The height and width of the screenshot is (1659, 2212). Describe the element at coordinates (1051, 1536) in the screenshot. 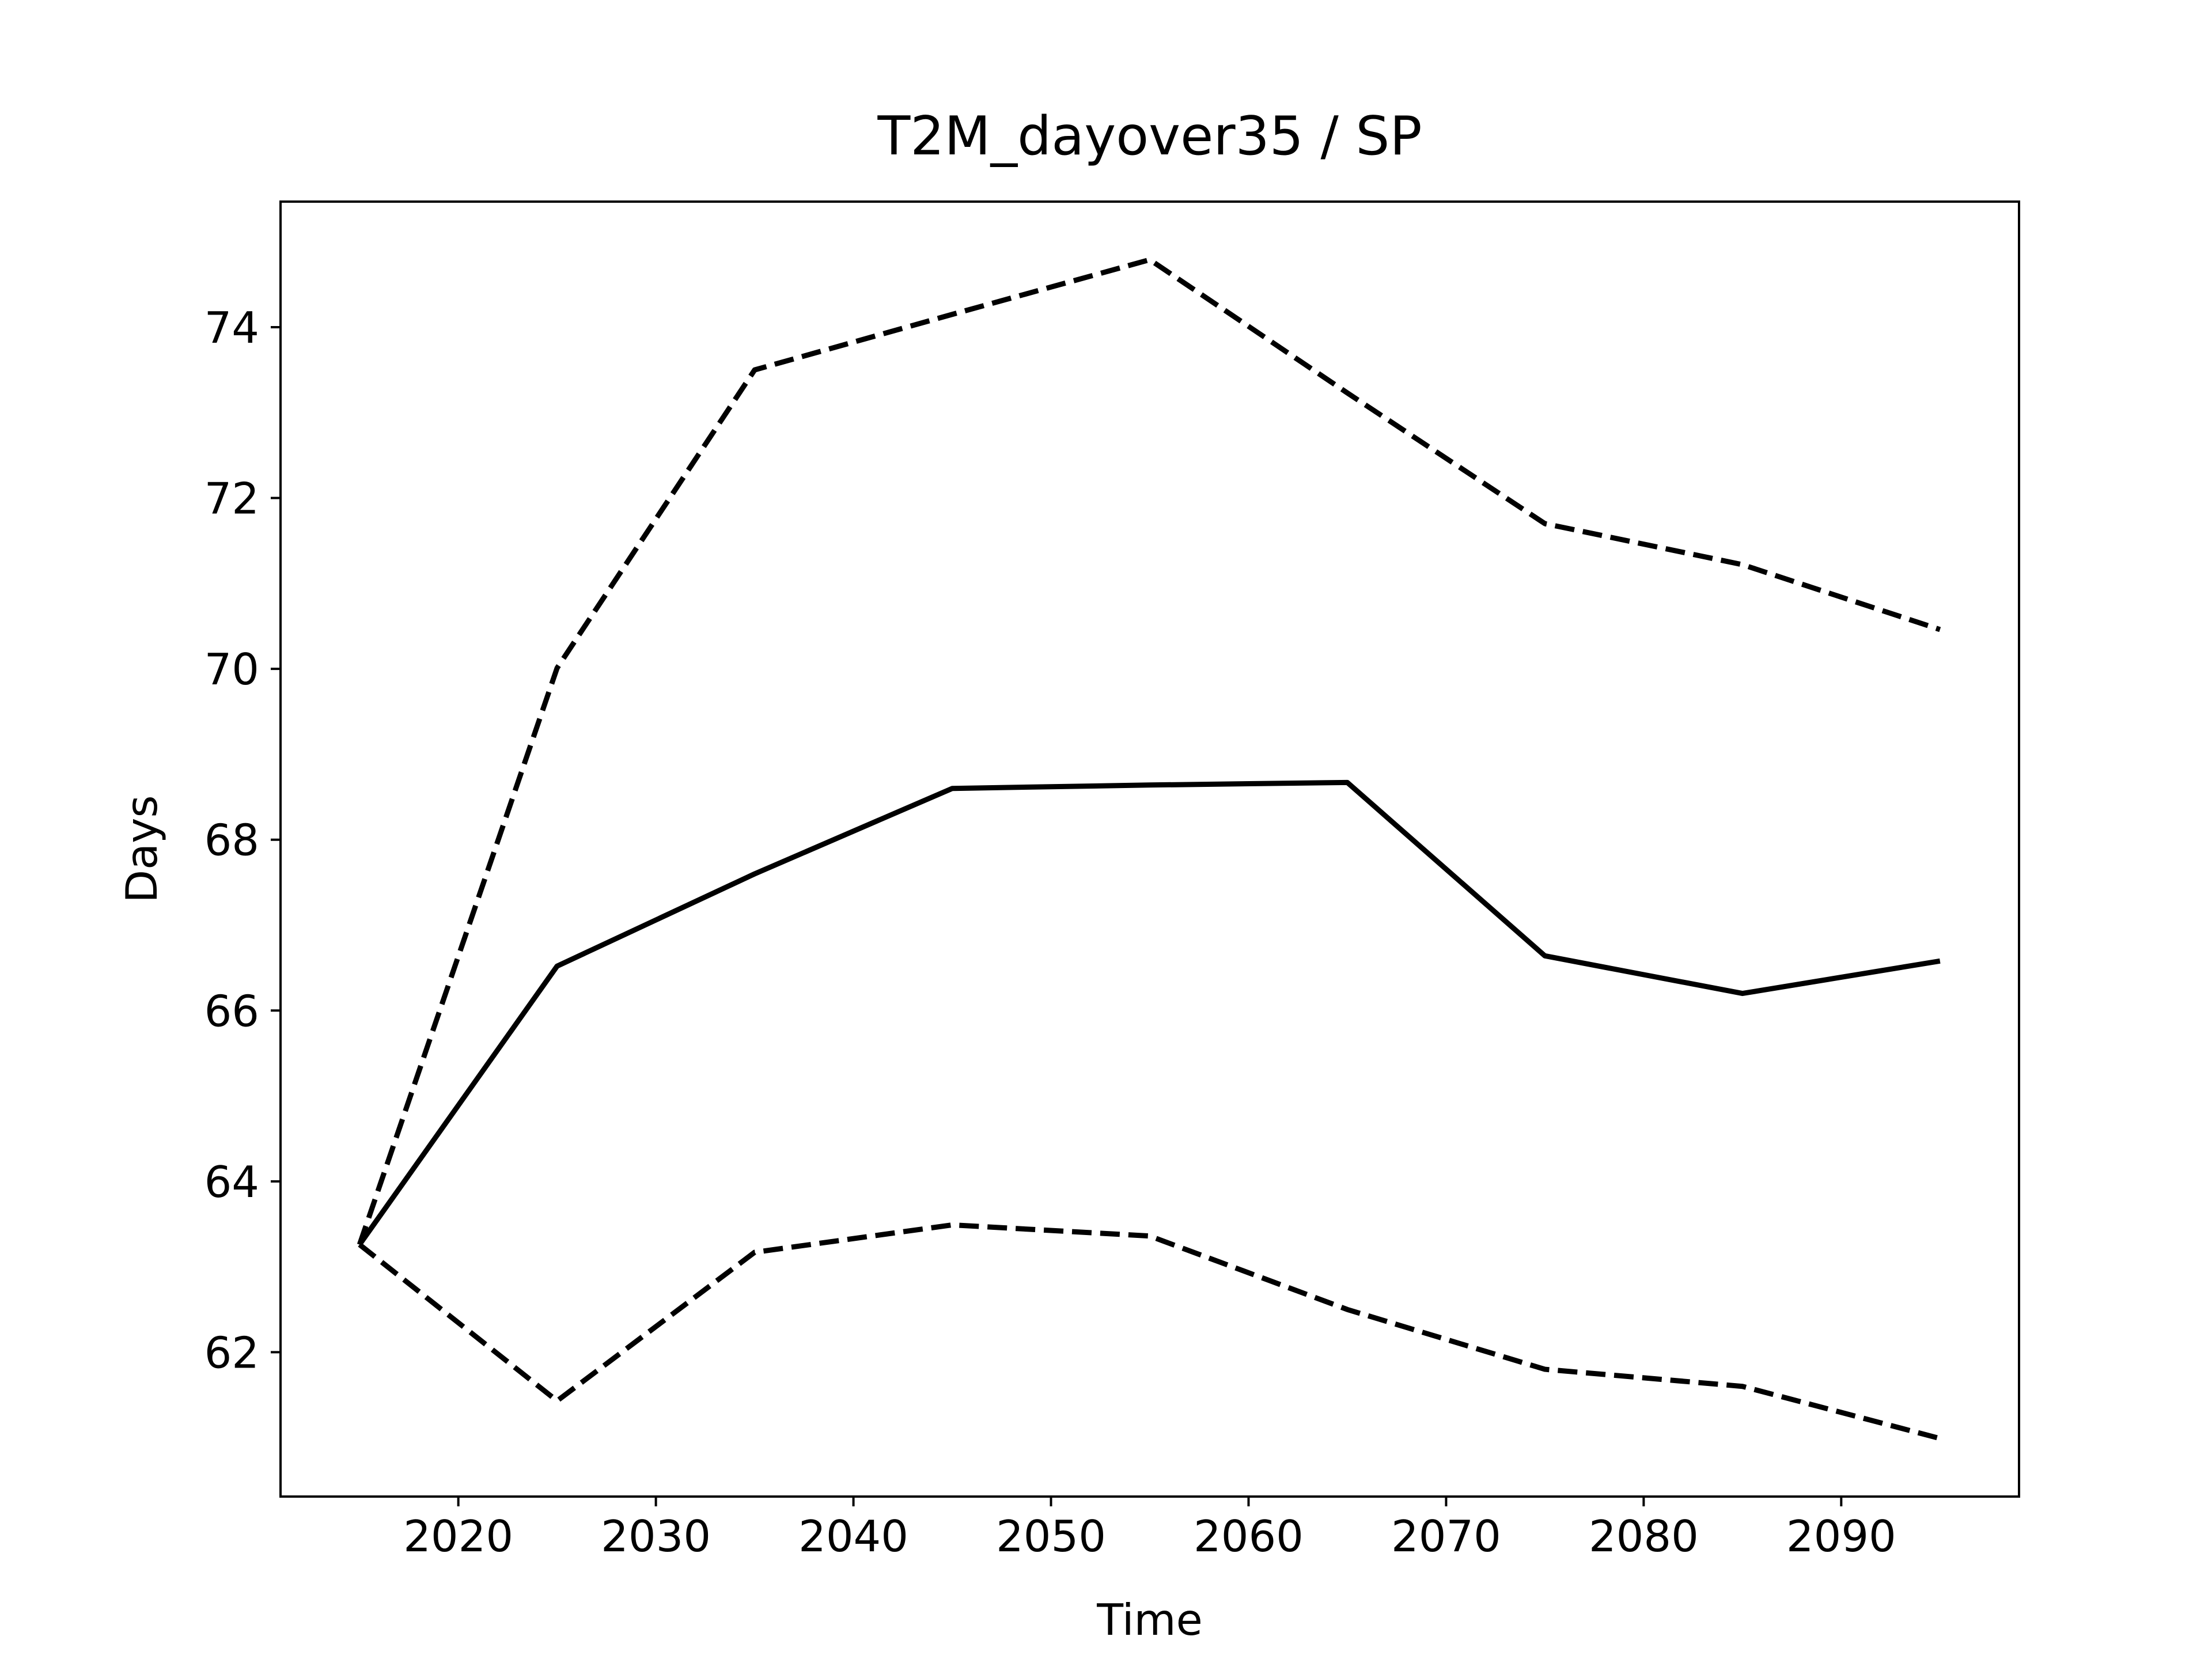

I see `x-tick-label: 2050` at that location.